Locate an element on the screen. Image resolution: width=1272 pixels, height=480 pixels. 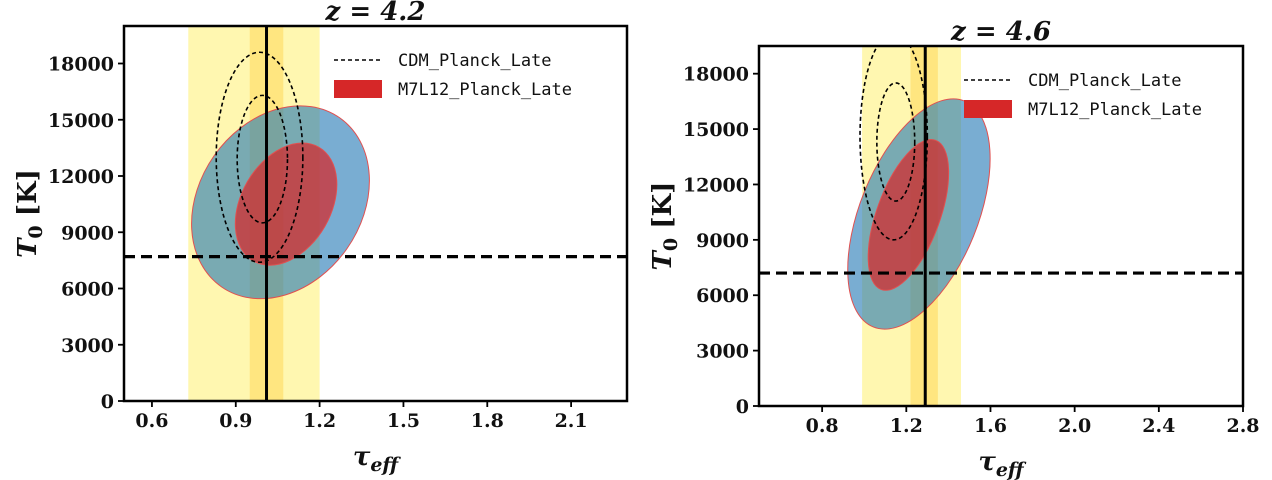
x-tick-label: 0.6 is located at coordinates (151, 421).